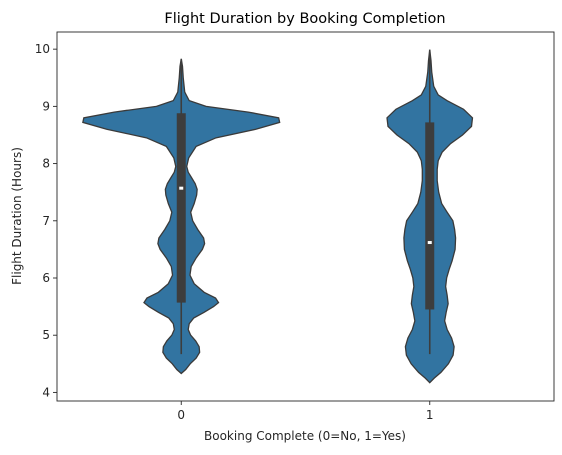  What do you see at coordinates (304, 19) in the screenshot?
I see `chart-title: Flight Duration by Booking Completion` at bounding box center [304, 19].